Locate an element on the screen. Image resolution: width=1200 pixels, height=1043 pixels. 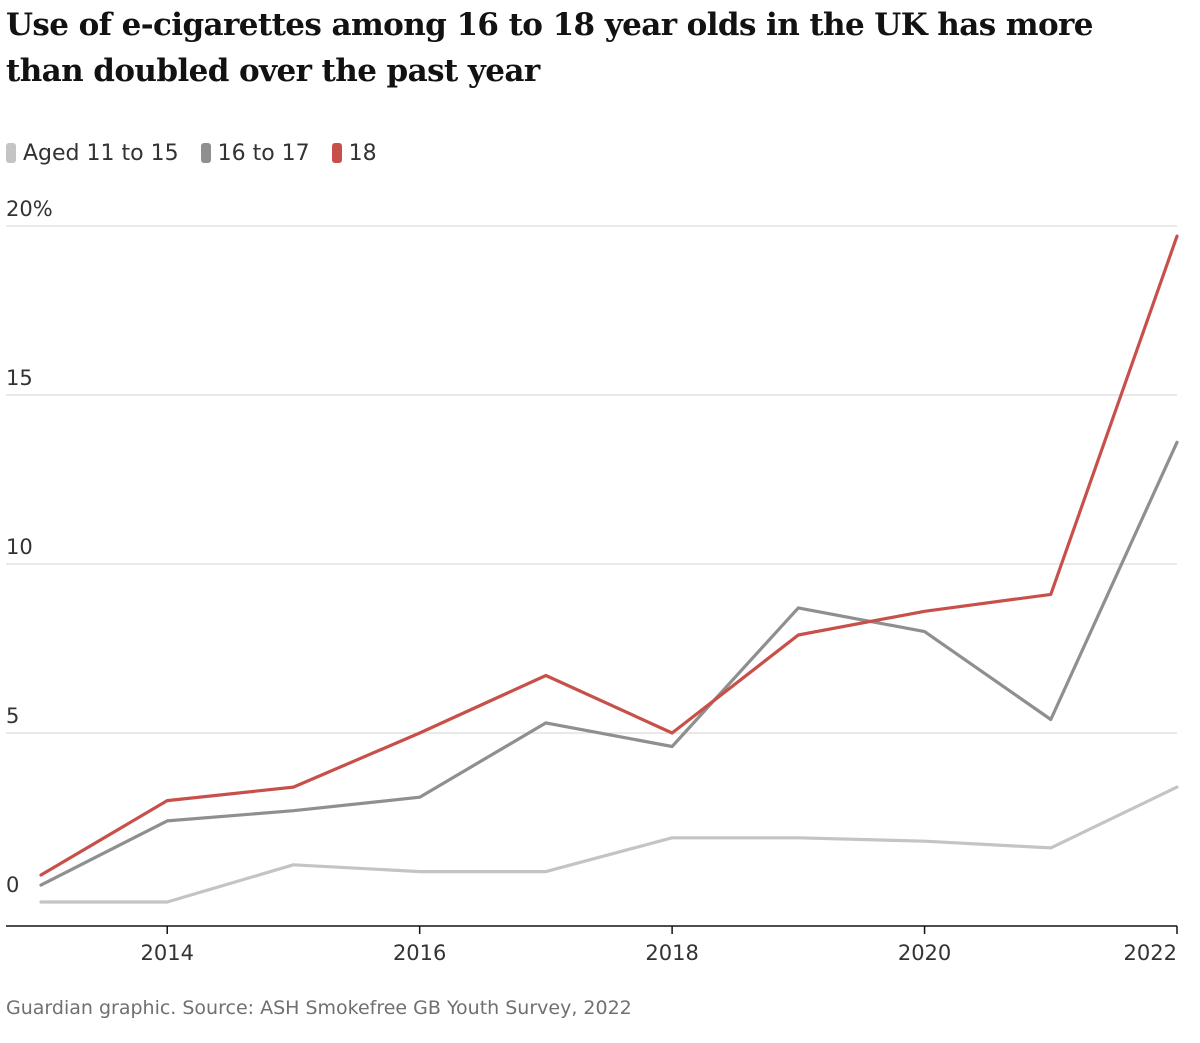
x-tick-label-2018: 2018 is located at coordinates (671, 953).